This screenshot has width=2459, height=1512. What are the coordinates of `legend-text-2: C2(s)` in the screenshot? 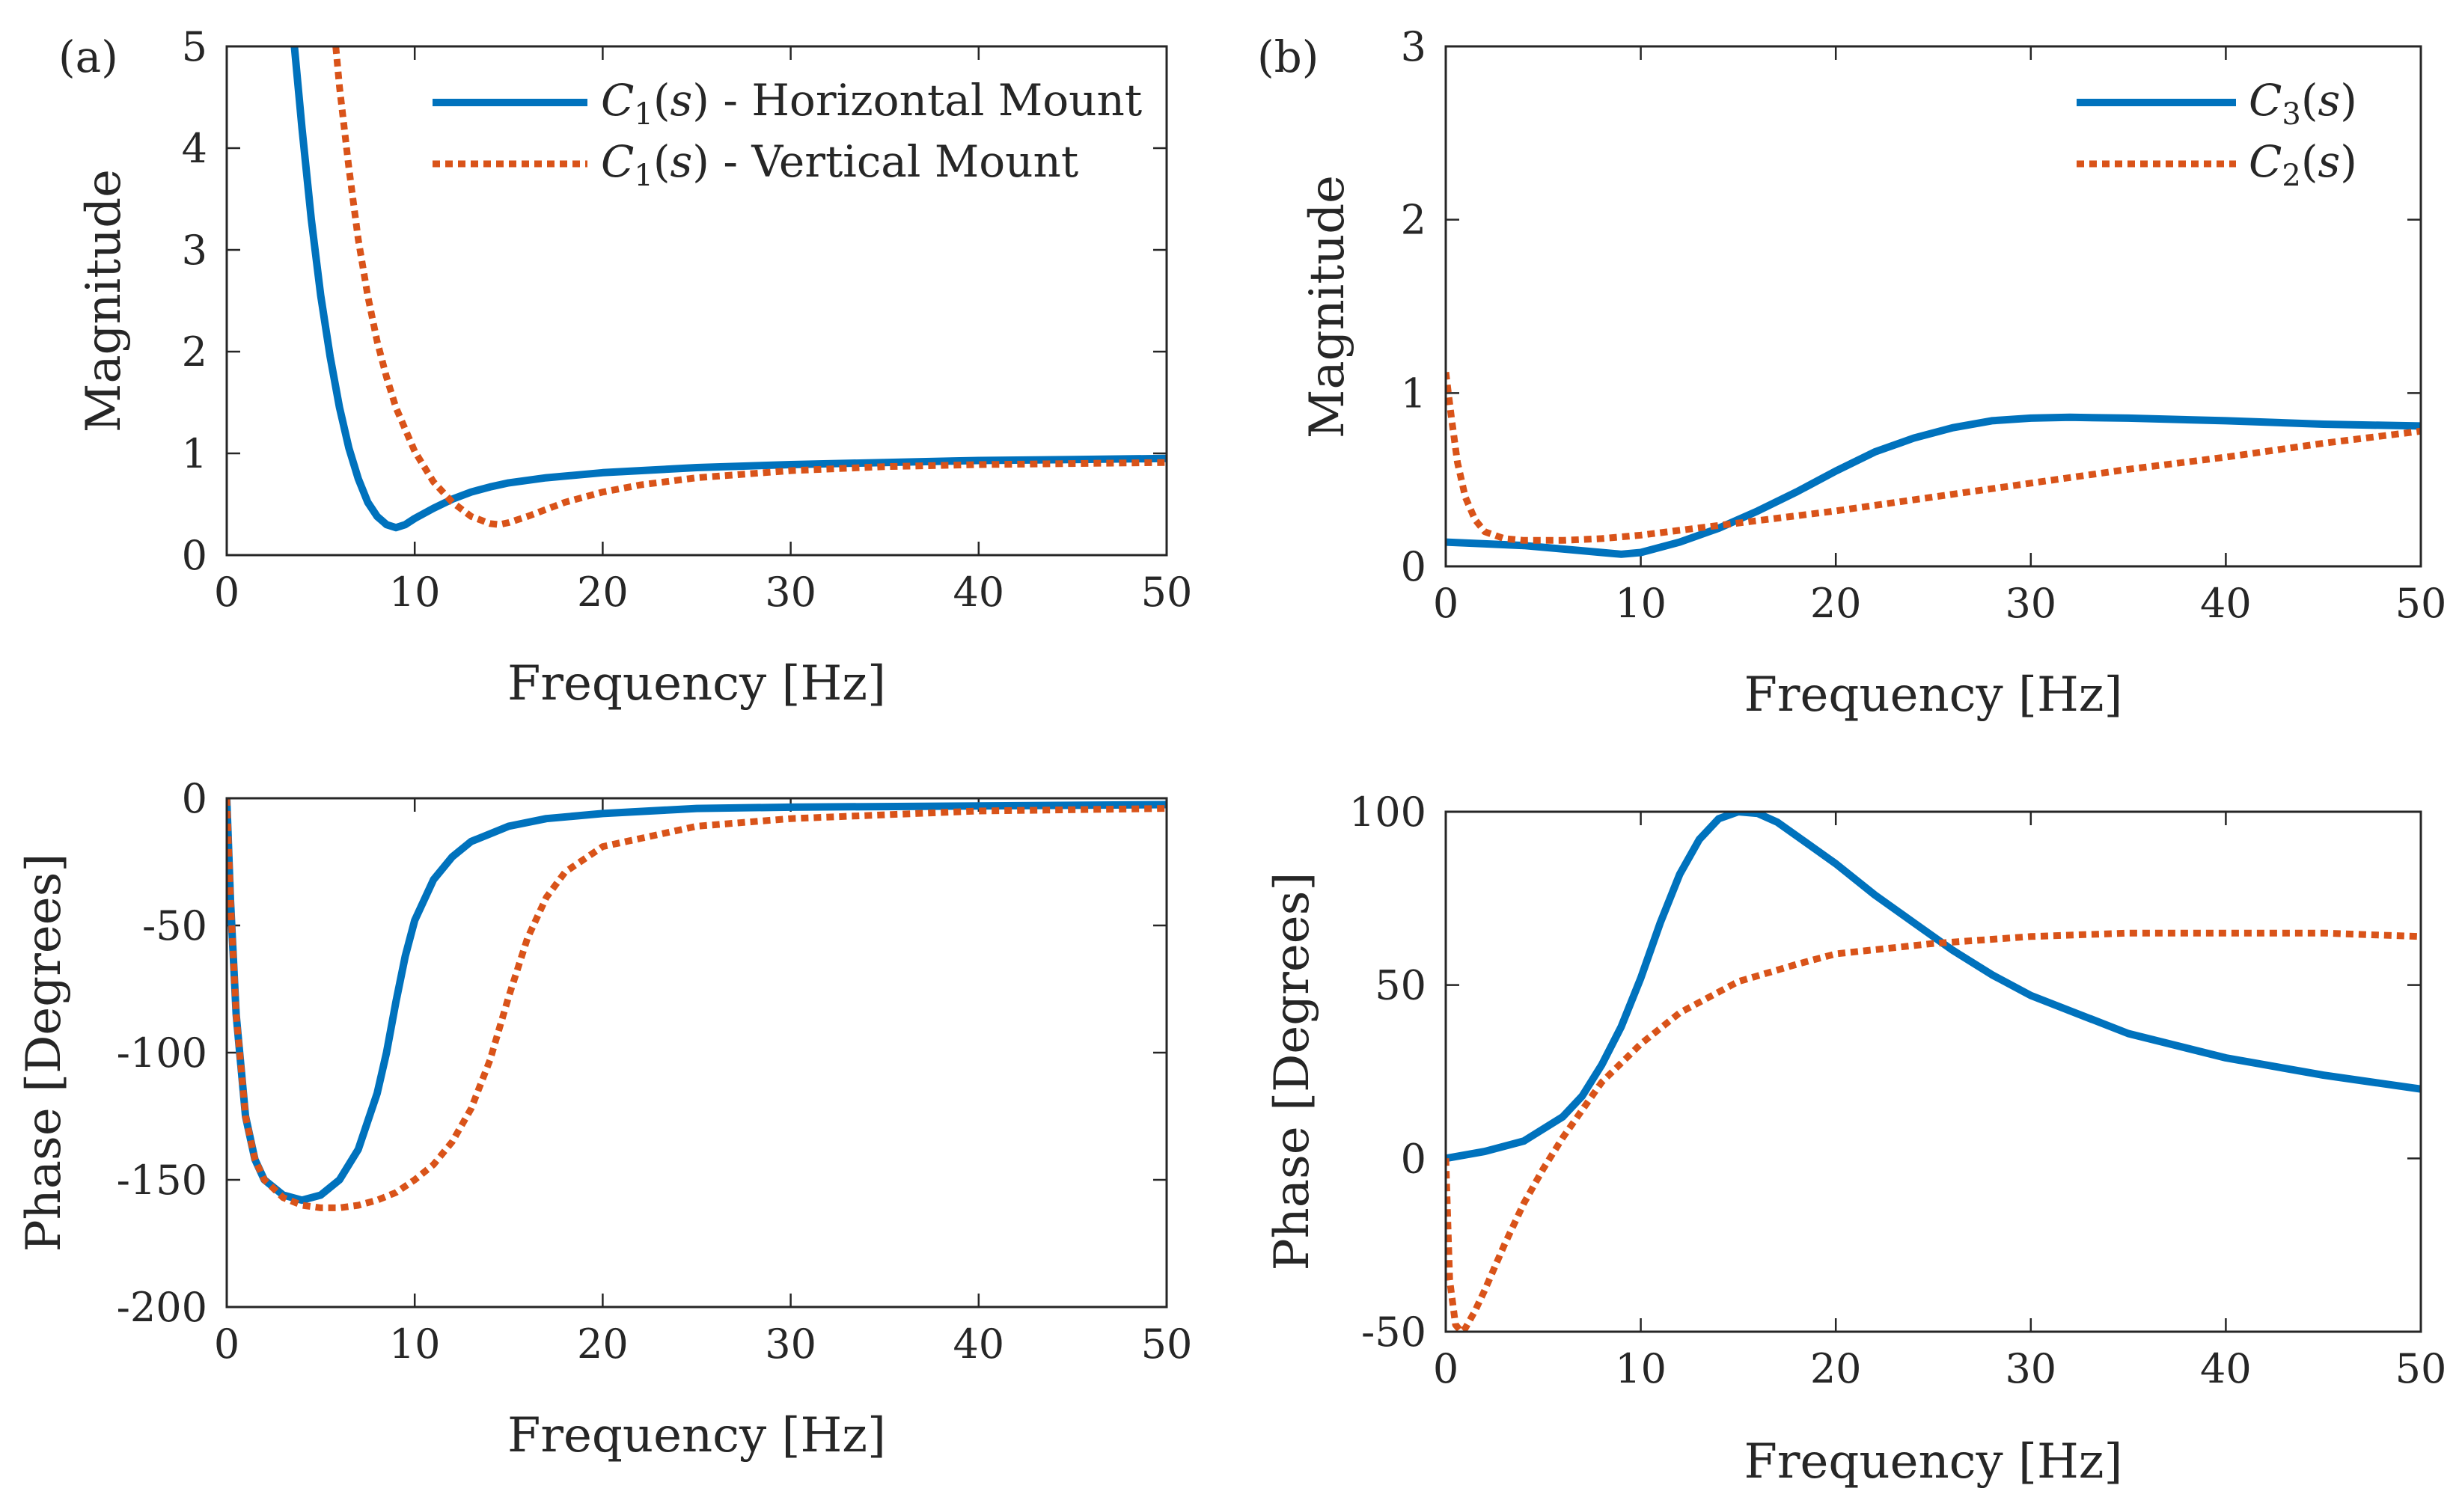 It's located at (2303, 164).